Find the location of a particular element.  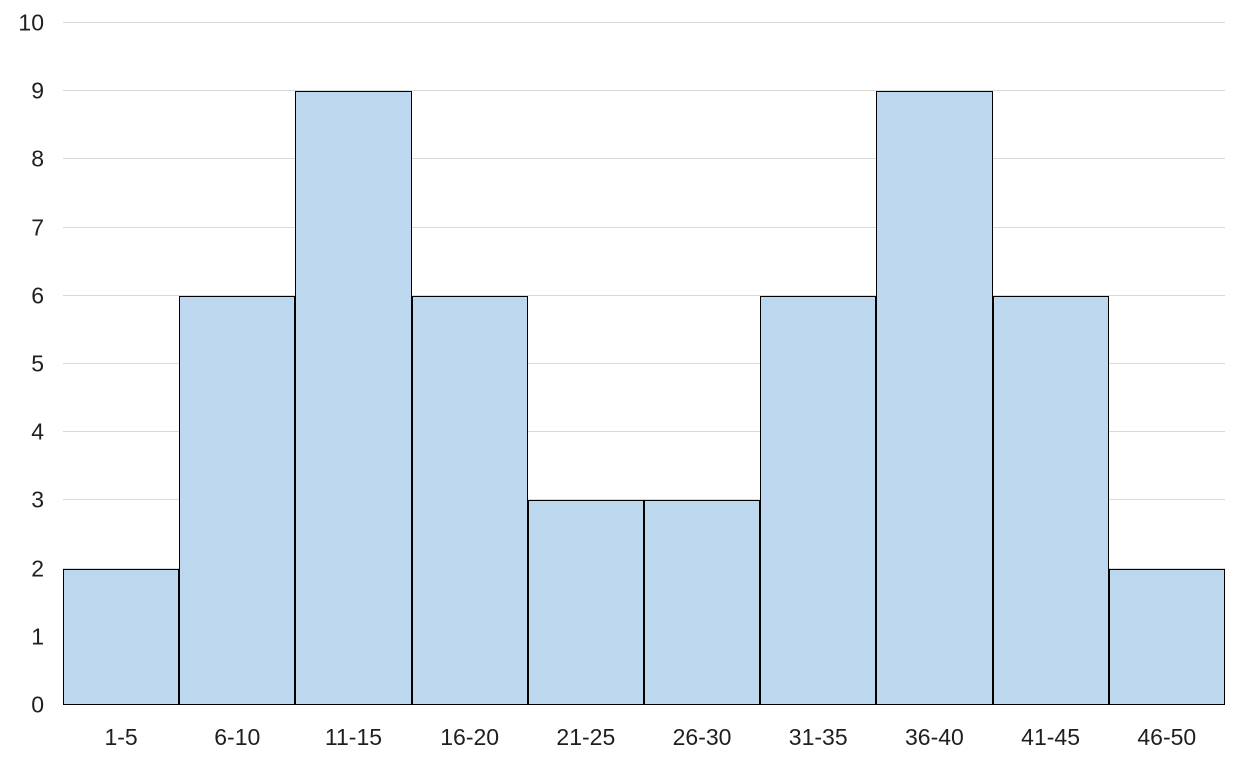

y-tick-label: 5 is located at coordinates (37, 363).